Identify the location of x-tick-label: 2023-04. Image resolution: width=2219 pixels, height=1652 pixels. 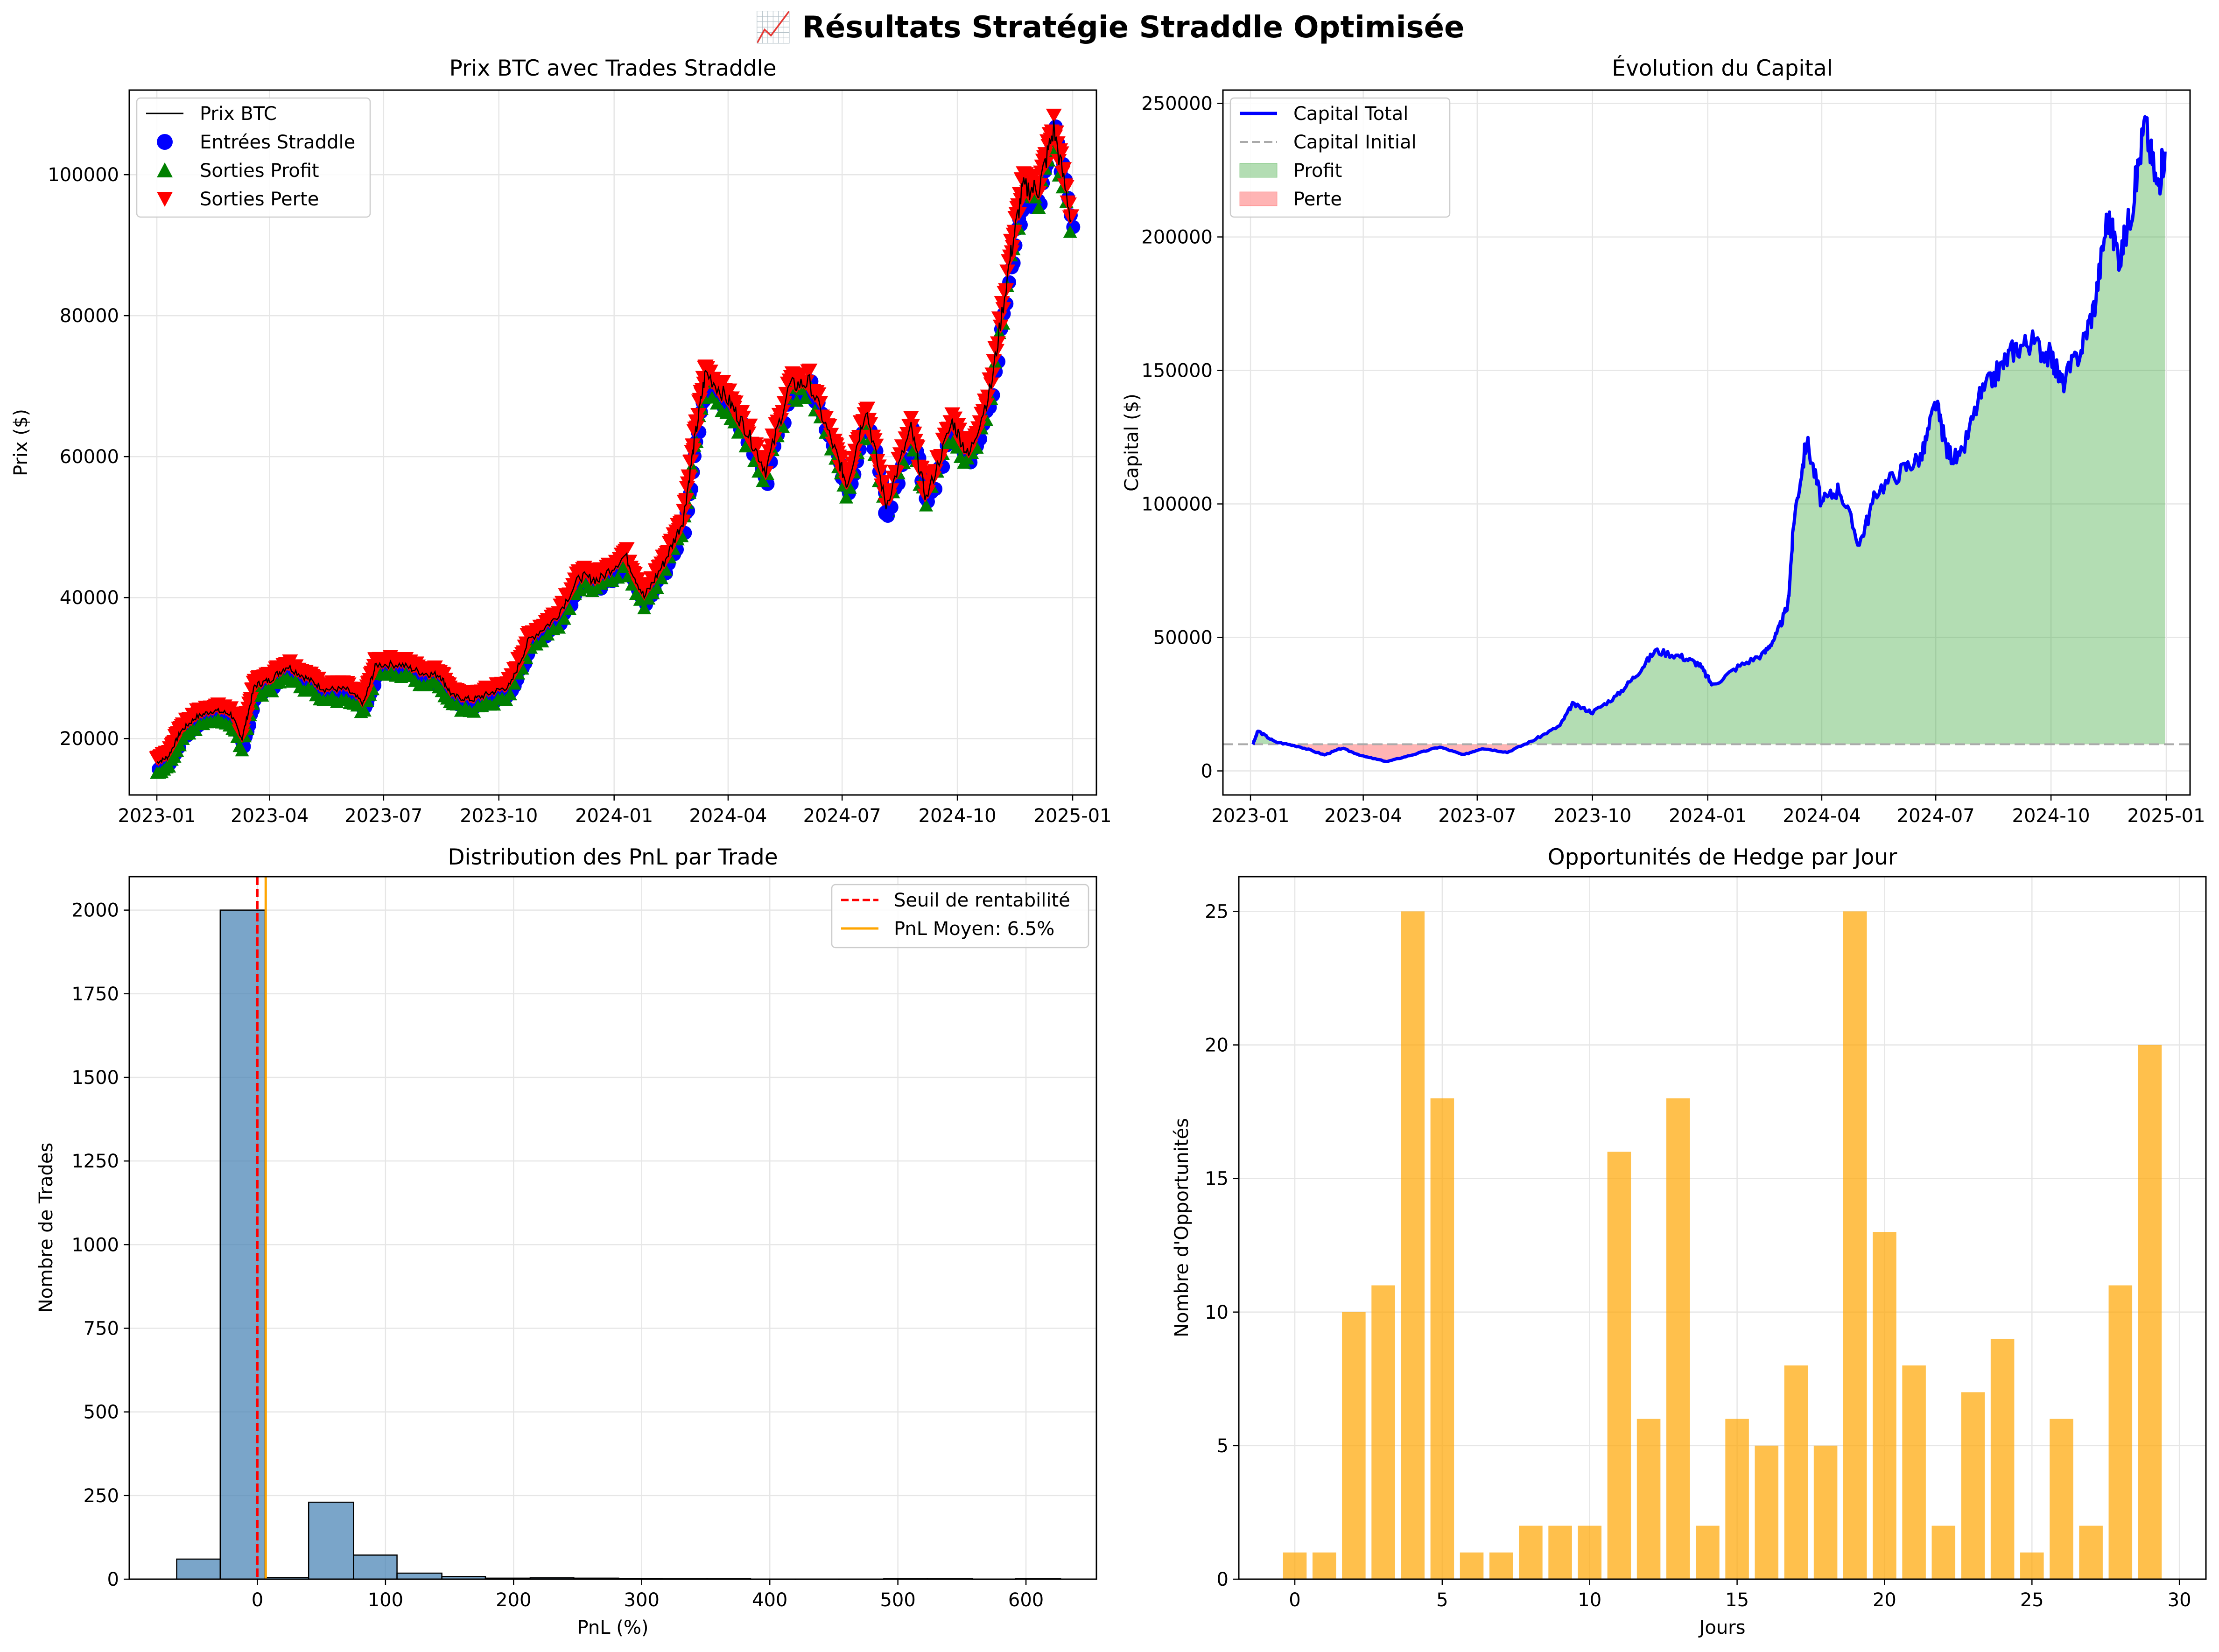
(1363, 816).